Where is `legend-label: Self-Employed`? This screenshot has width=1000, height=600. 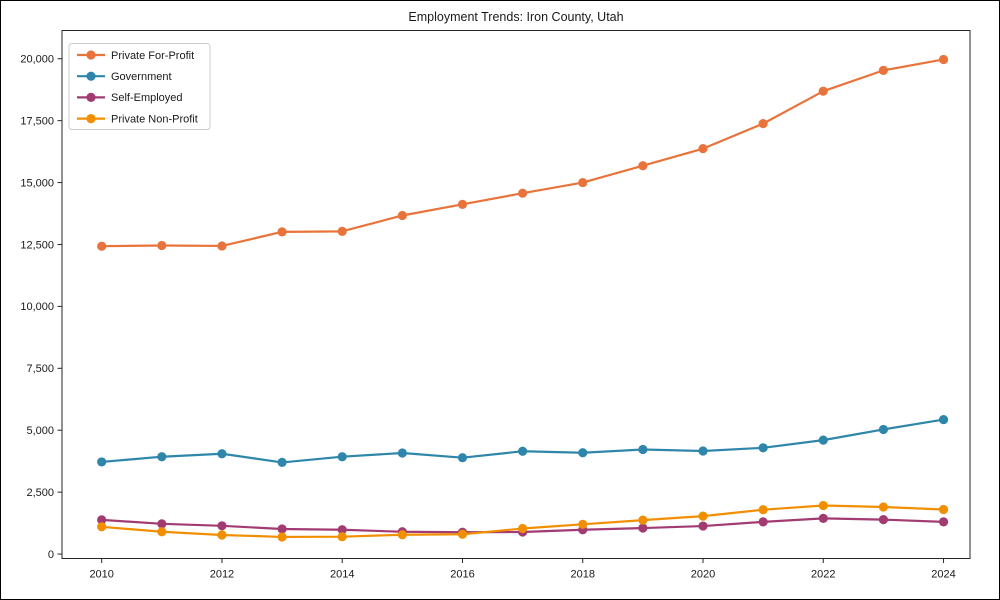
legend-label: Self-Employed is located at coordinates (147, 98).